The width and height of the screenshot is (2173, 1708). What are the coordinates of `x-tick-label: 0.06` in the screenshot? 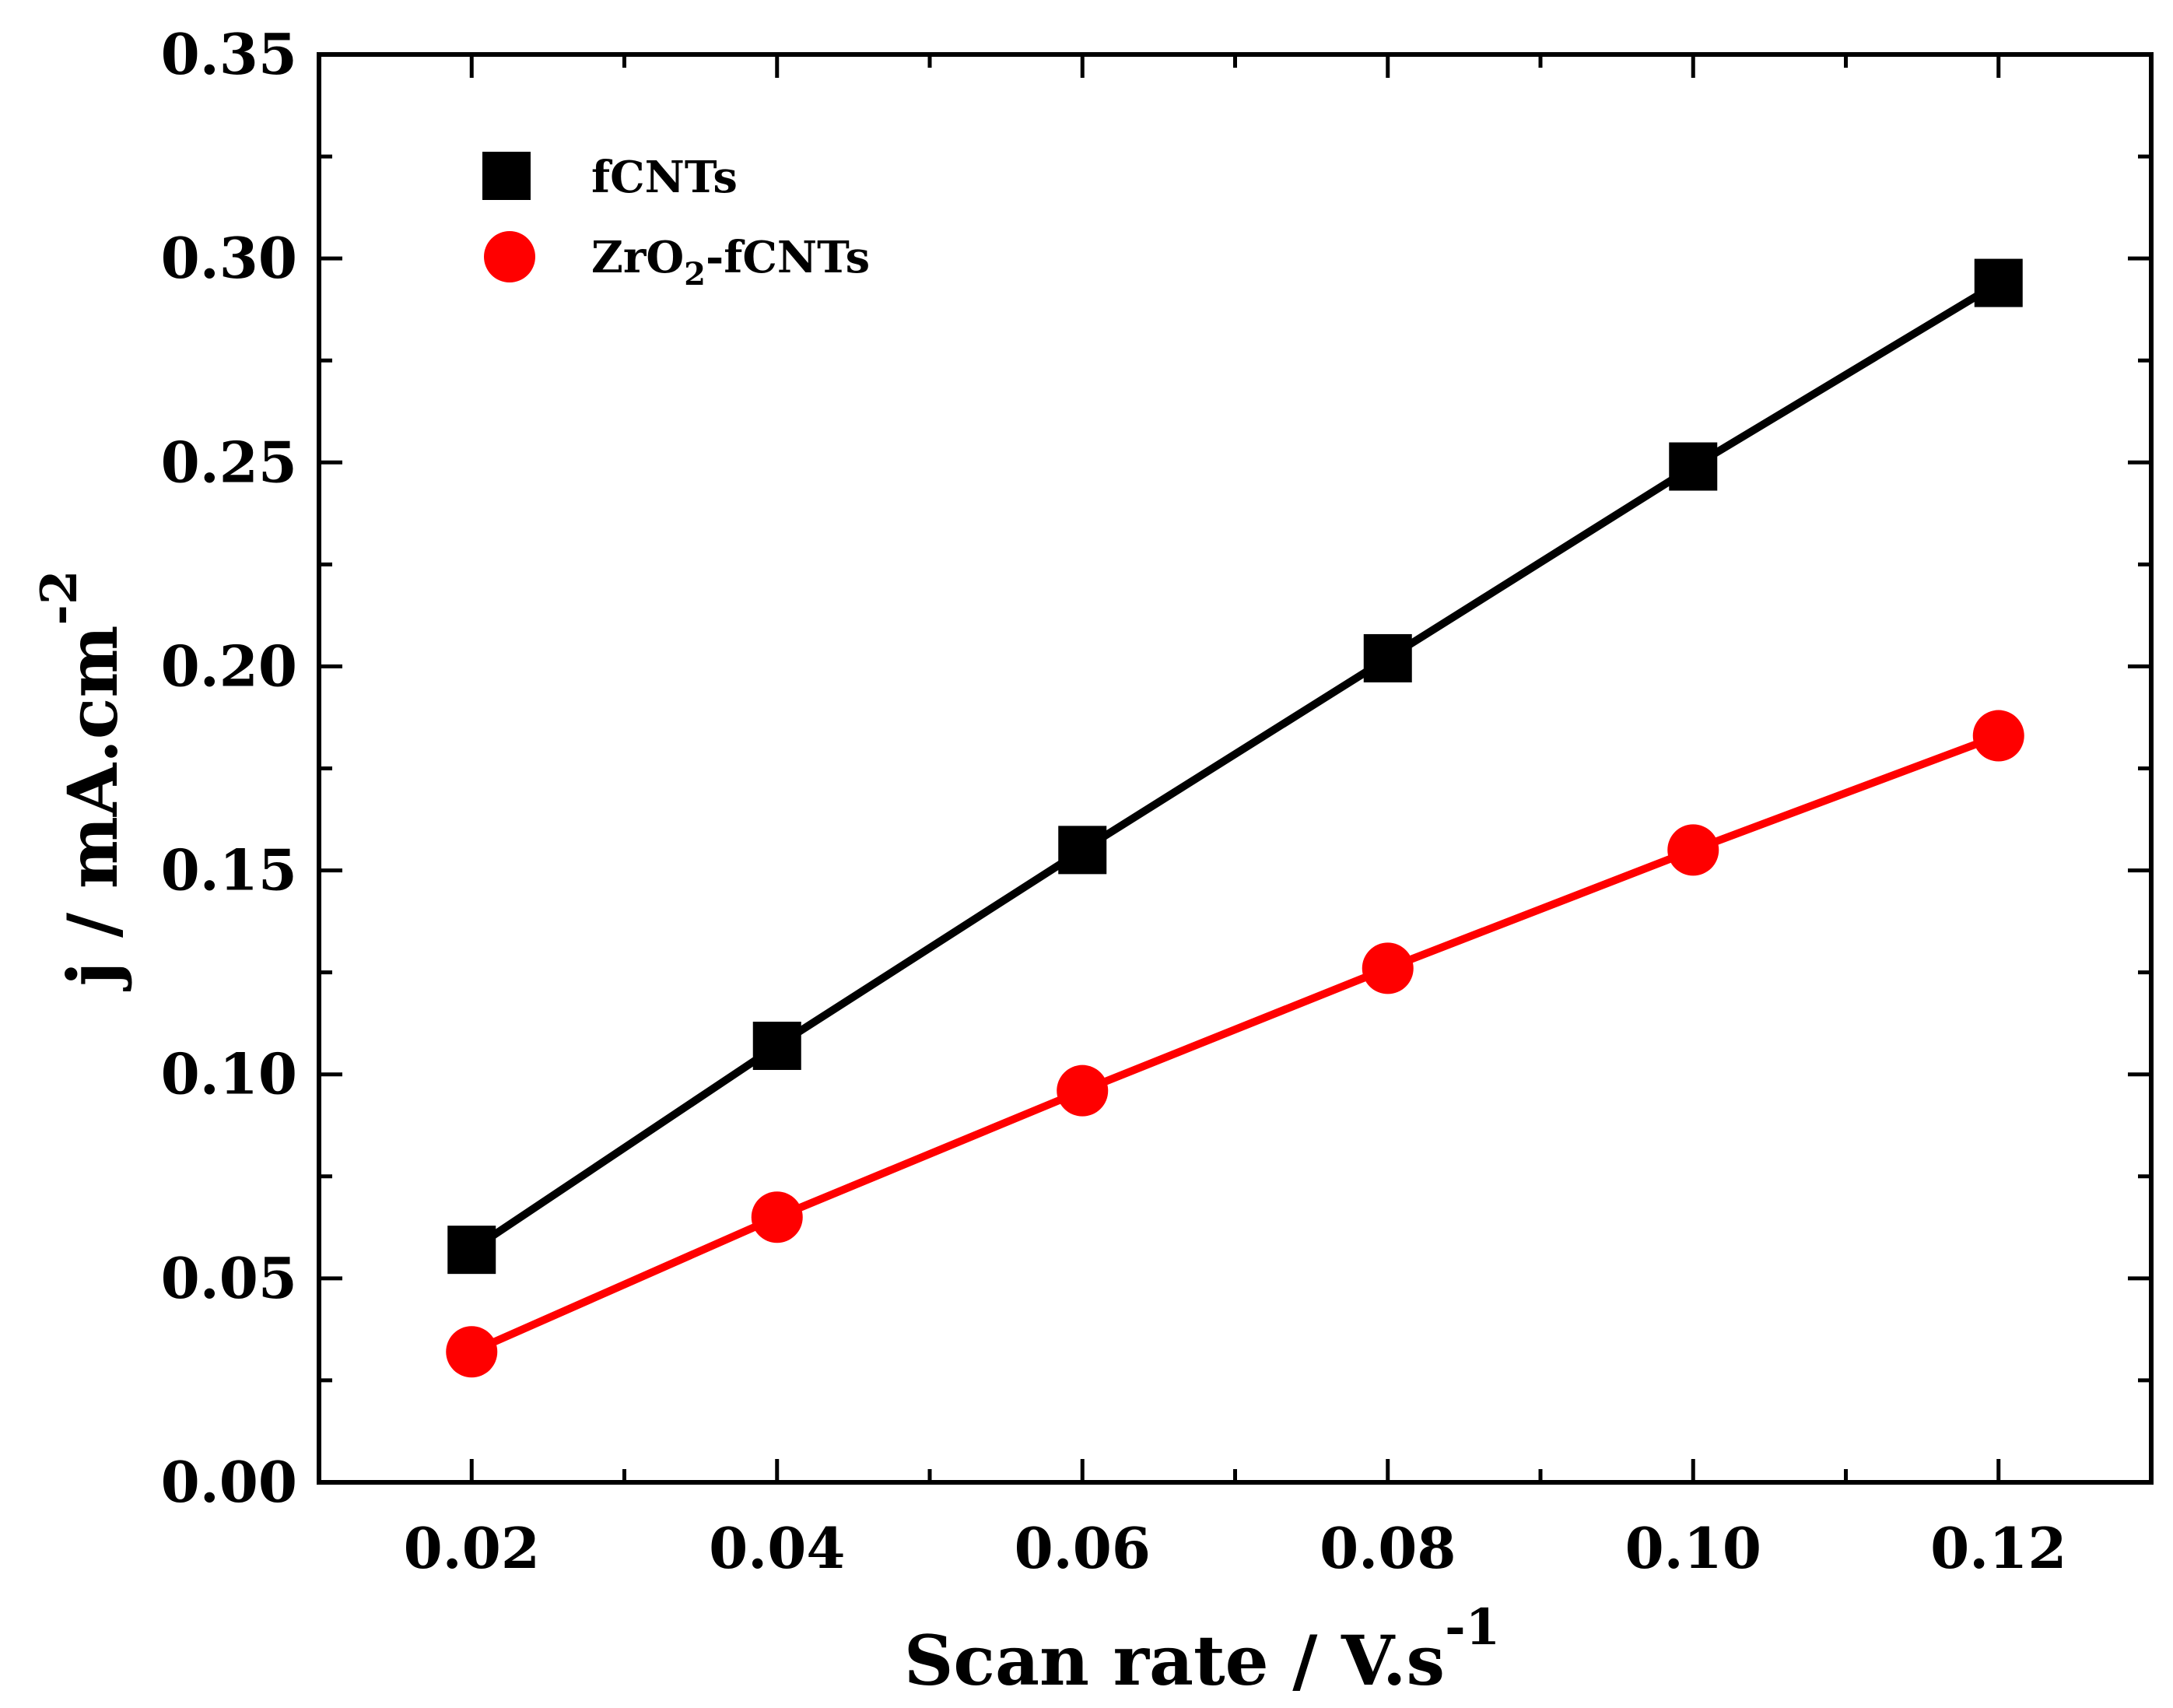 It's located at (1083, 1548).